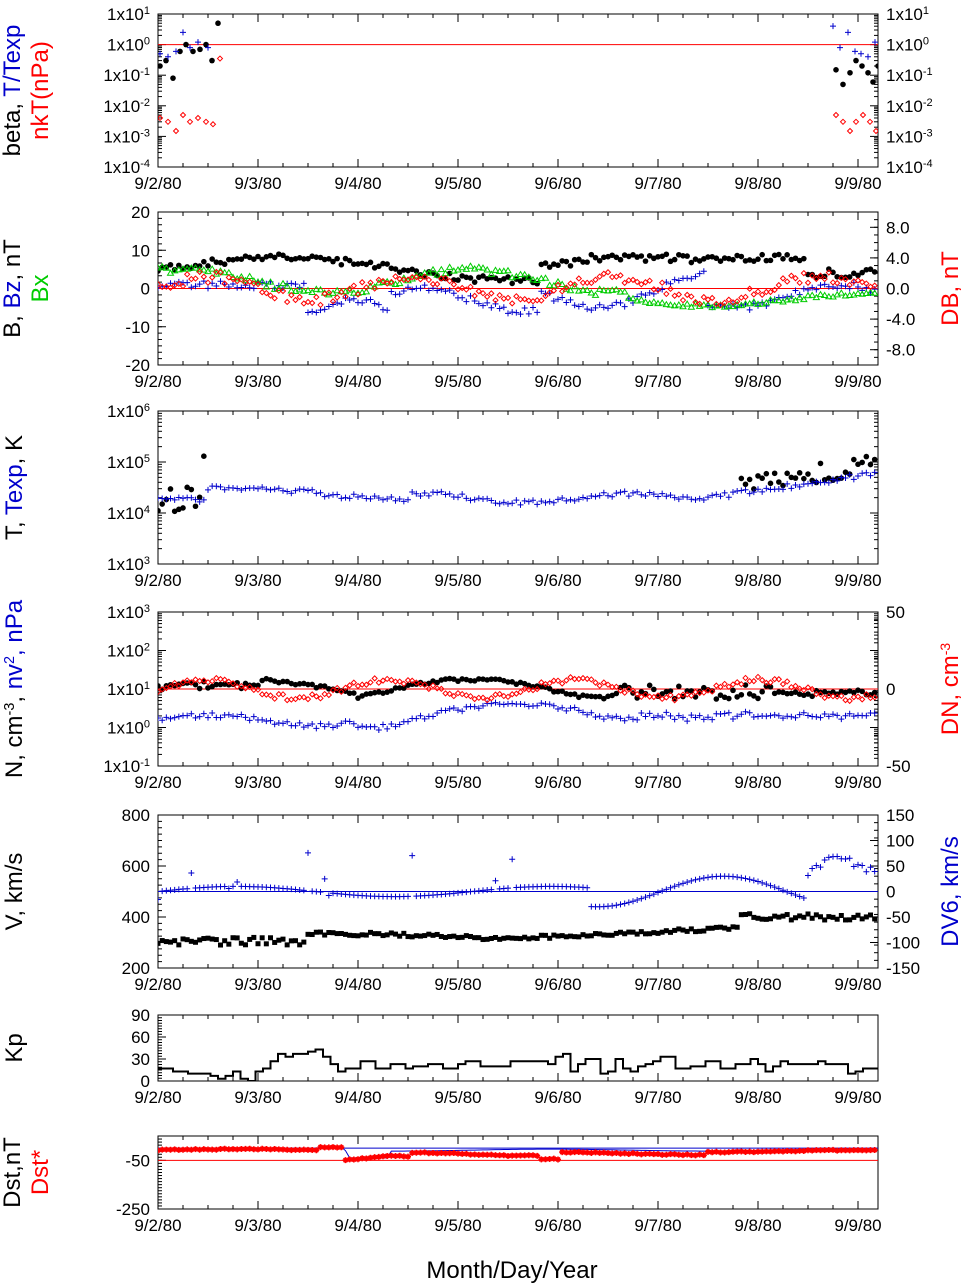 This screenshot has width=977, height=1285. Describe the element at coordinates (895, 612) in the screenshot. I see `y2-tick-label: 50` at that location.